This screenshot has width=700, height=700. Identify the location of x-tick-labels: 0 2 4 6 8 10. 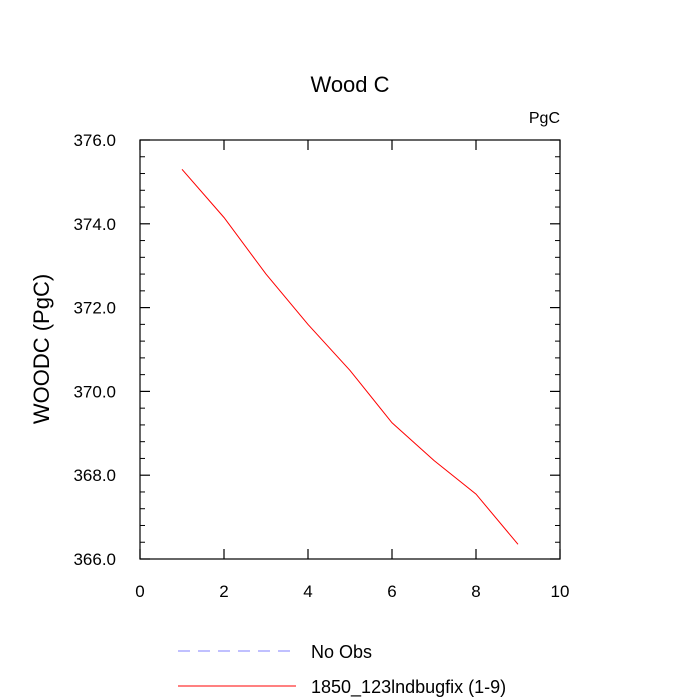
(352, 591).